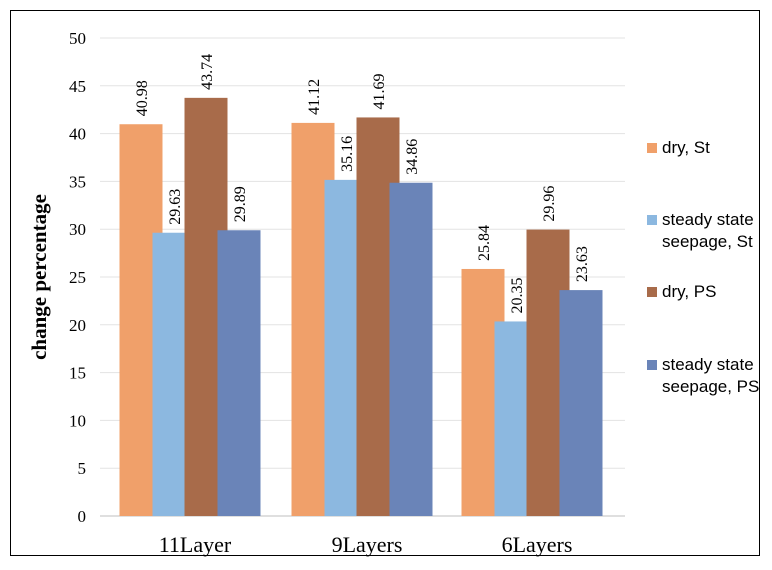  What do you see at coordinates (537, 544) in the screenshot?
I see `x-category-label: 6Layers` at bounding box center [537, 544].